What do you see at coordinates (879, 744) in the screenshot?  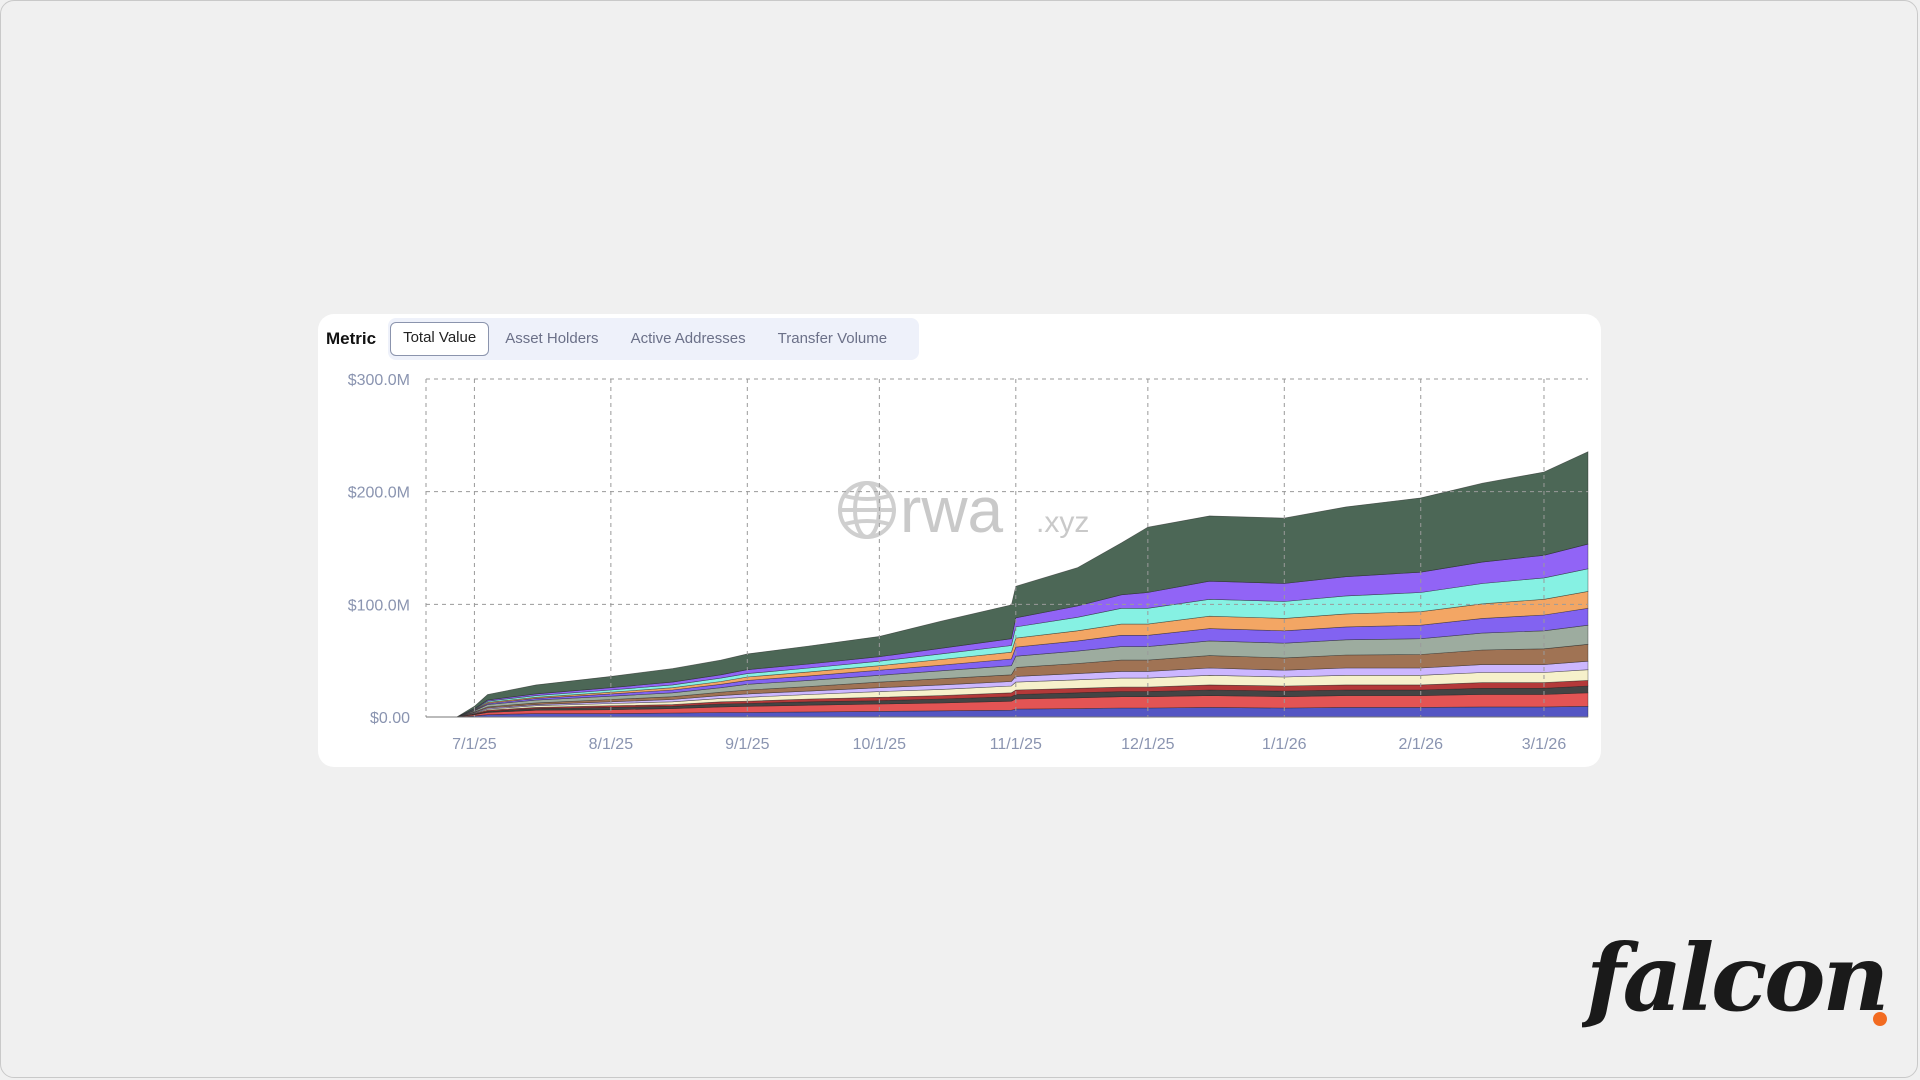 I see `x-tick-label: 10/1/25` at bounding box center [879, 744].